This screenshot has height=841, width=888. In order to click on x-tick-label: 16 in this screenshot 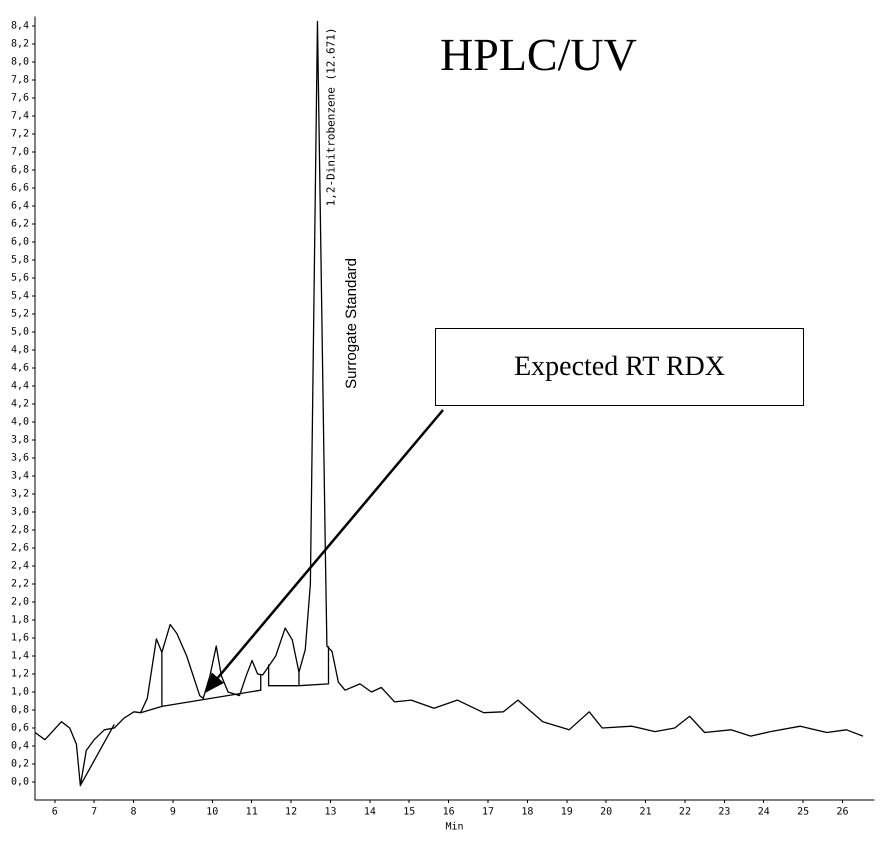, I will do `click(448, 812)`.